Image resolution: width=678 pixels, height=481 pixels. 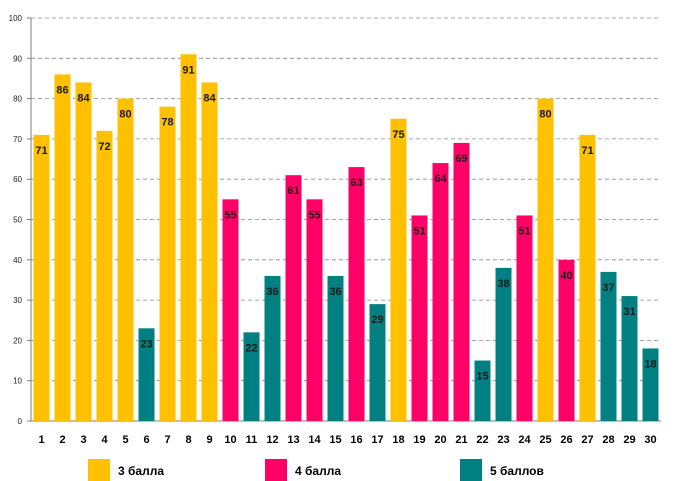 I want to click on y-tick-label: 70, so click(x=17, y=139).